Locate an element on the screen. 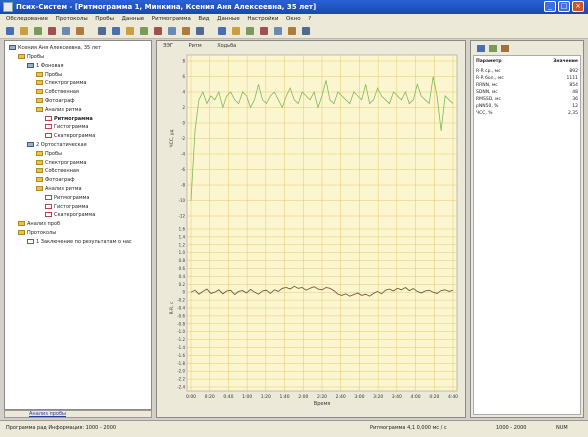 This screenshot has height=437, width=588. grid-icon is located at coordinates (278, 31).